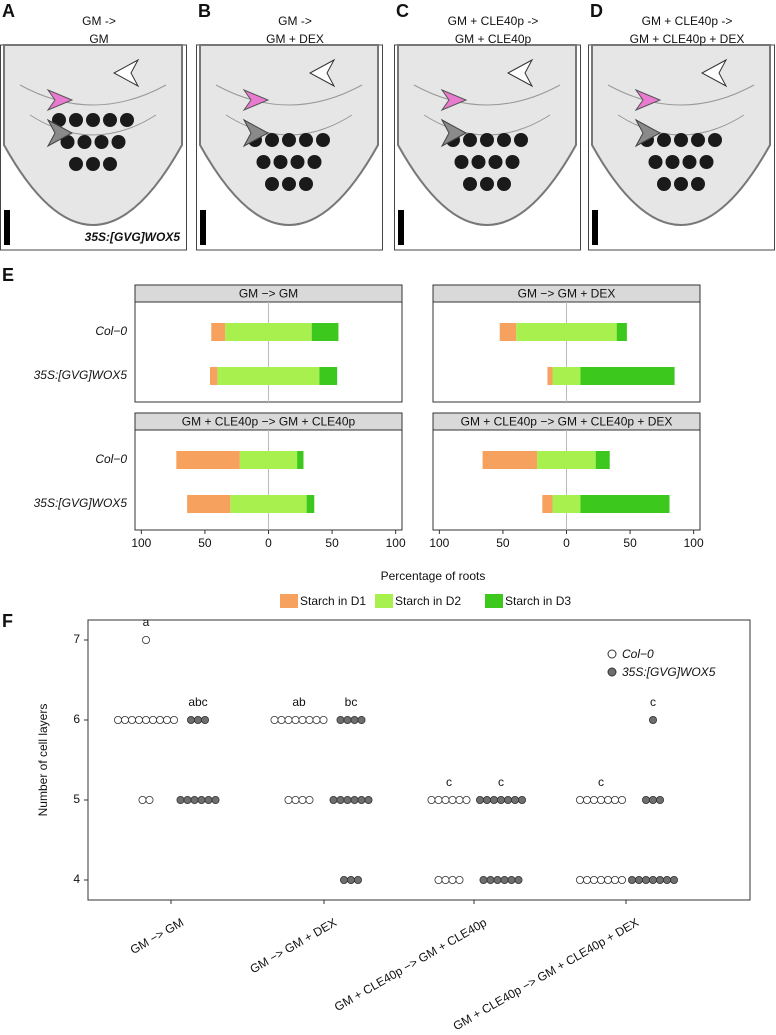 Image resolution: width=776 pixels, height=1035 pixels. What do you see at coordinates (7, 621) in the screenshot?
I see `panel-label: F` at bounding box center [7, 621].